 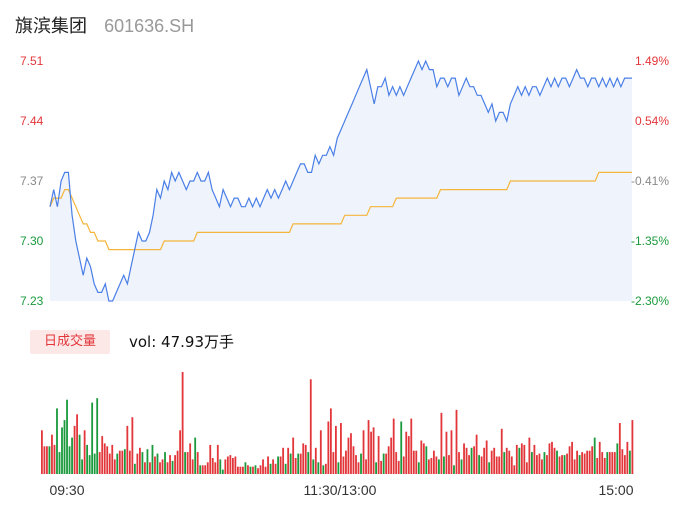 I want to click on x-tick-label: 09:30, so click(x=66, y=490).